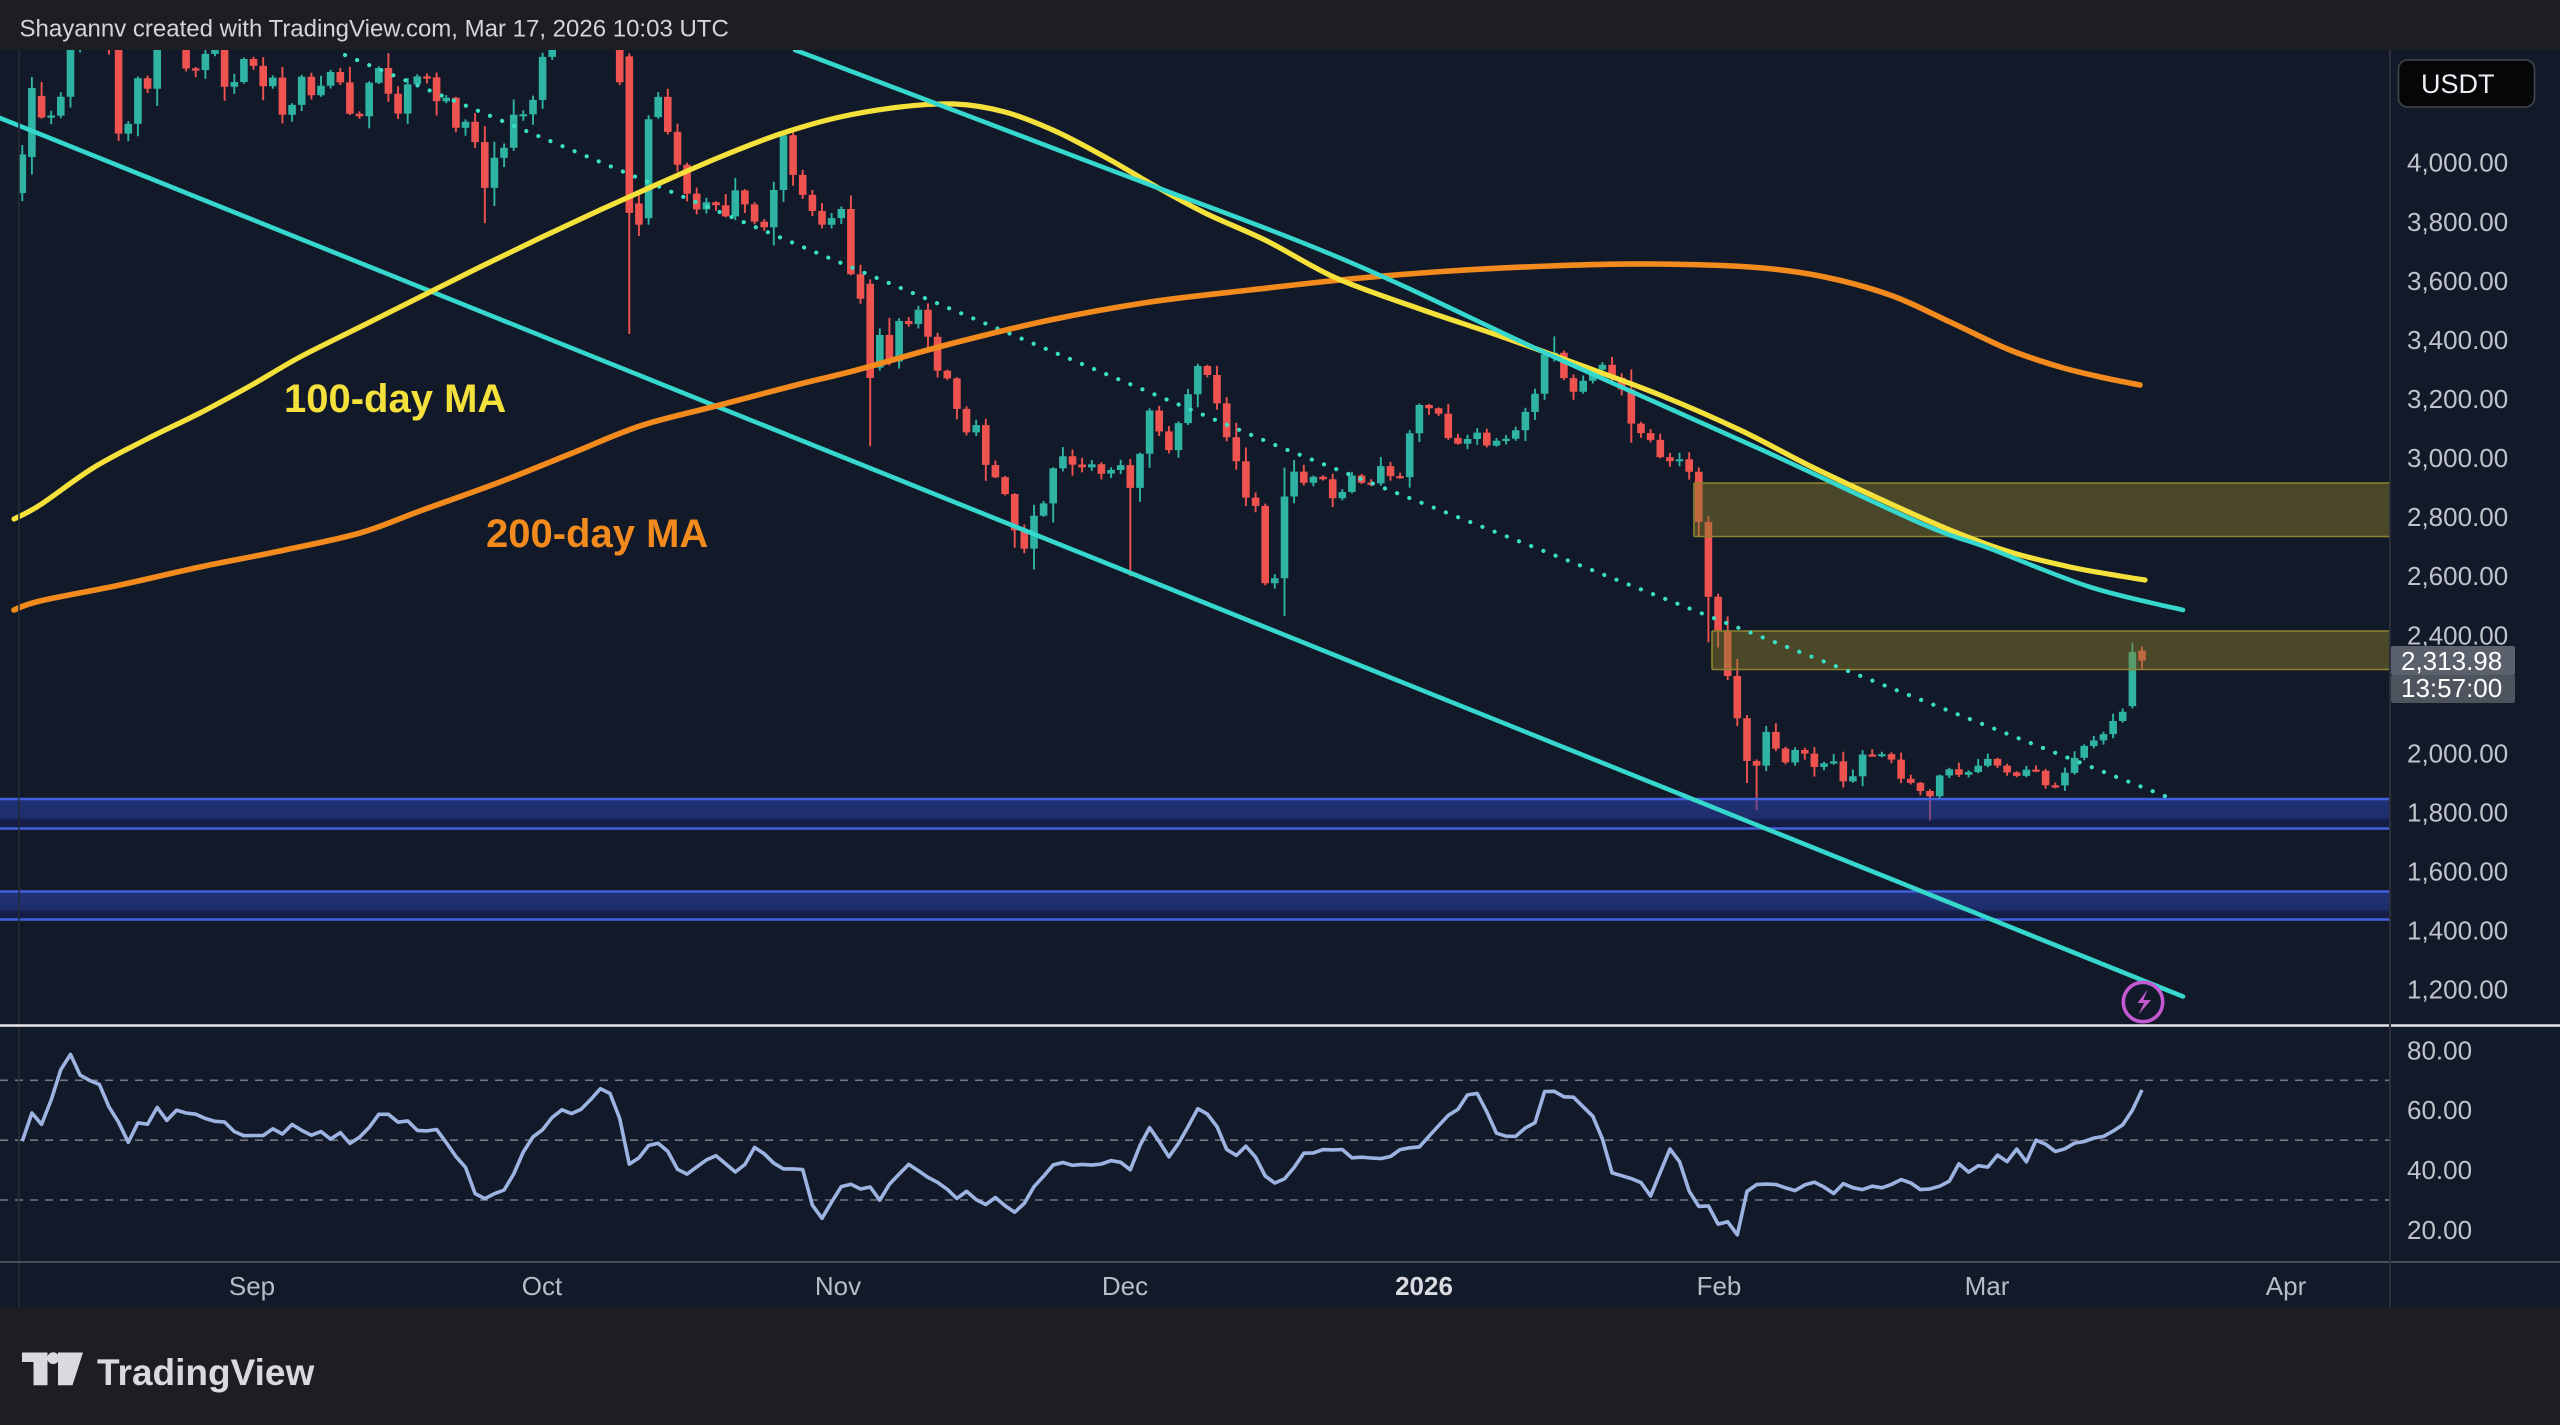 The image size is (2560, 1425). What do you see at coordinates (2457, 635) in the screenshot?
I see `svg-text: 2,400.00` at bounding box center [2457, 635].